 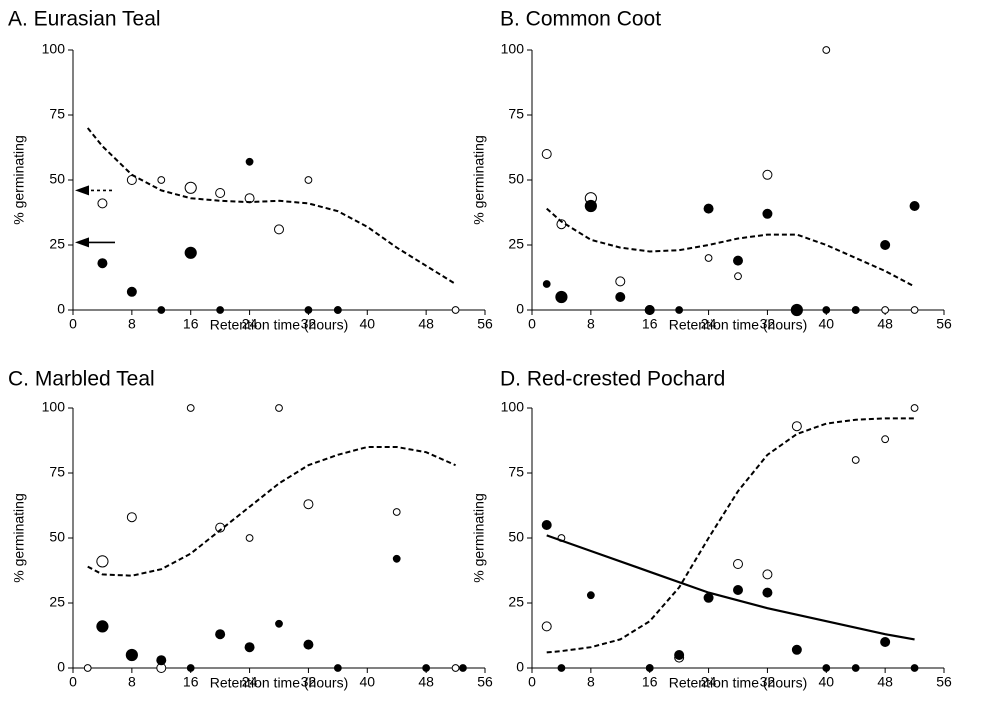 What do you see at coordinates (612, 379) in the screenshot?
I see `panel-title: D. Red-crested Pochard` at bounding box center [612, 379].